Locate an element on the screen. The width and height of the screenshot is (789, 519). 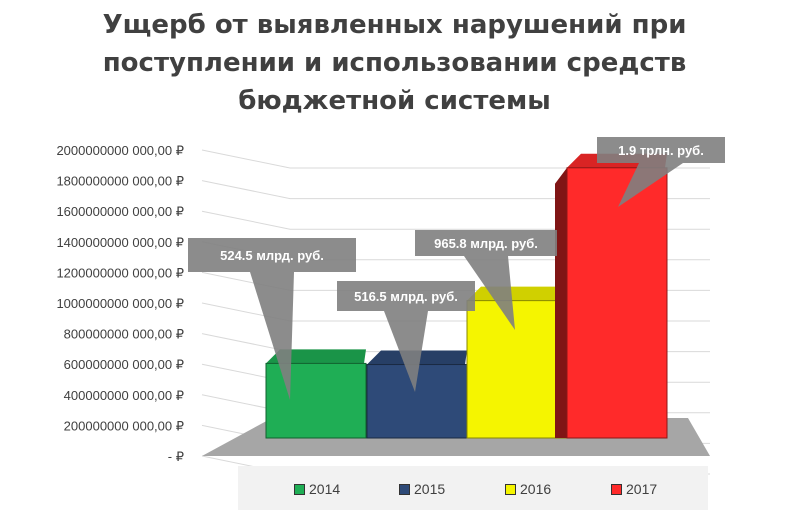
legend-swatch-2016 is located at coordinates (510, 489).